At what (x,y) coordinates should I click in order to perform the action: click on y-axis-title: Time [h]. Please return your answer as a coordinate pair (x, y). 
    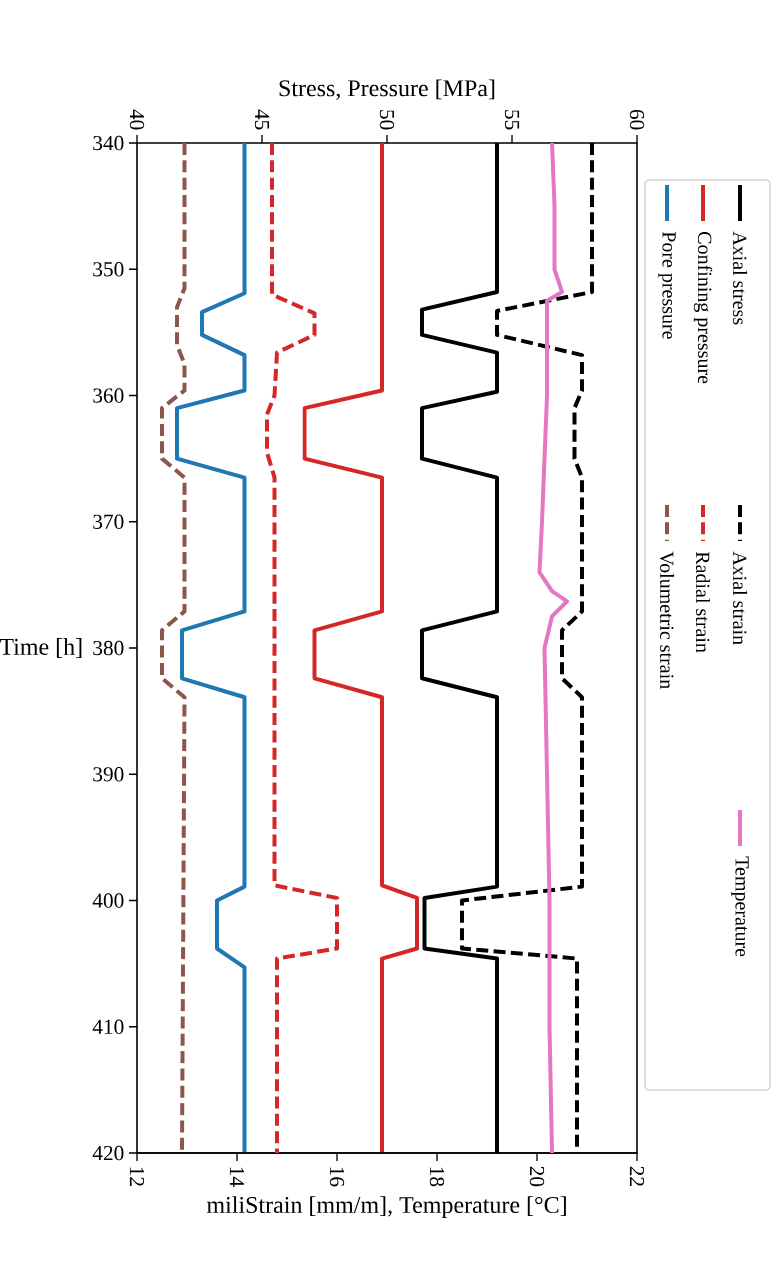
    Looking at the image, I should click on (41, 648).